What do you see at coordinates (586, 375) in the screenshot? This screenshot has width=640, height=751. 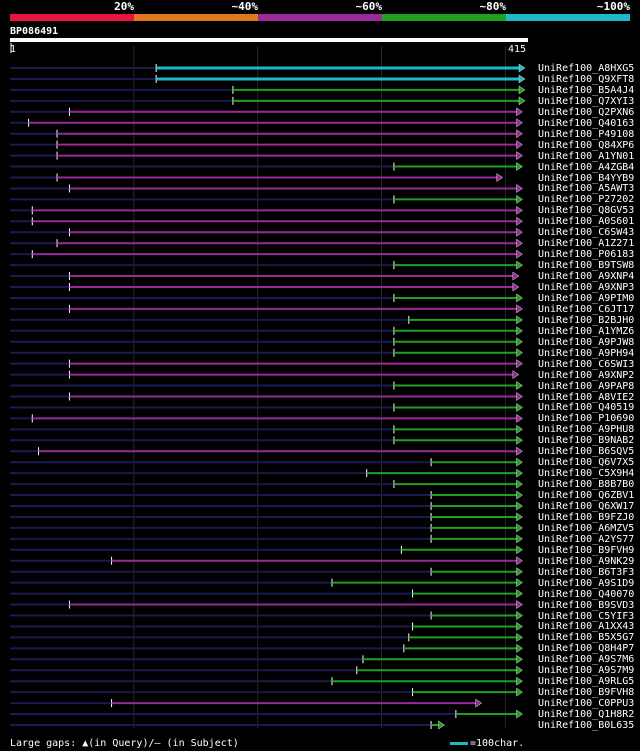 I see `hit-label: UniRef100_A9XNP2` at bounding box center [586, 375].